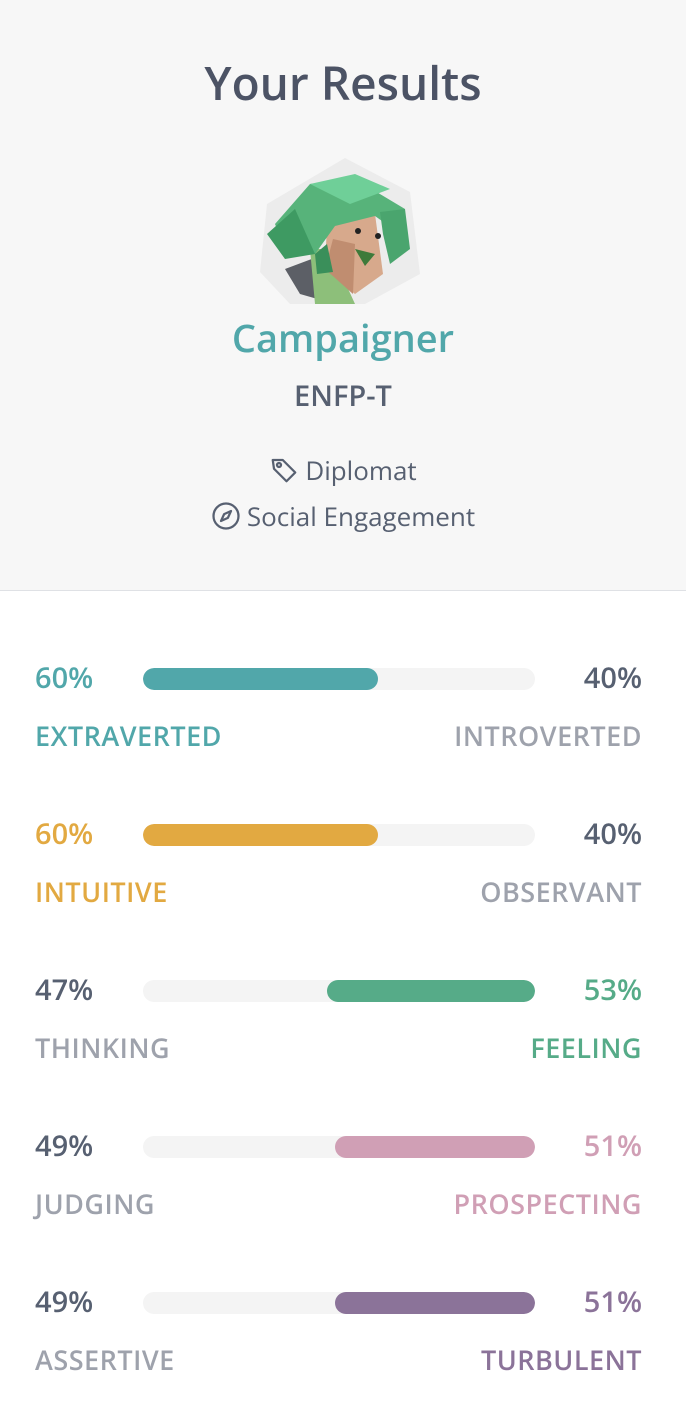 The width and height of the screenshot is (686, 1412). Describe the element at coordinates (101, 891) in the screenshot. I see `left-trait-label: INTUITIVE` at that location.